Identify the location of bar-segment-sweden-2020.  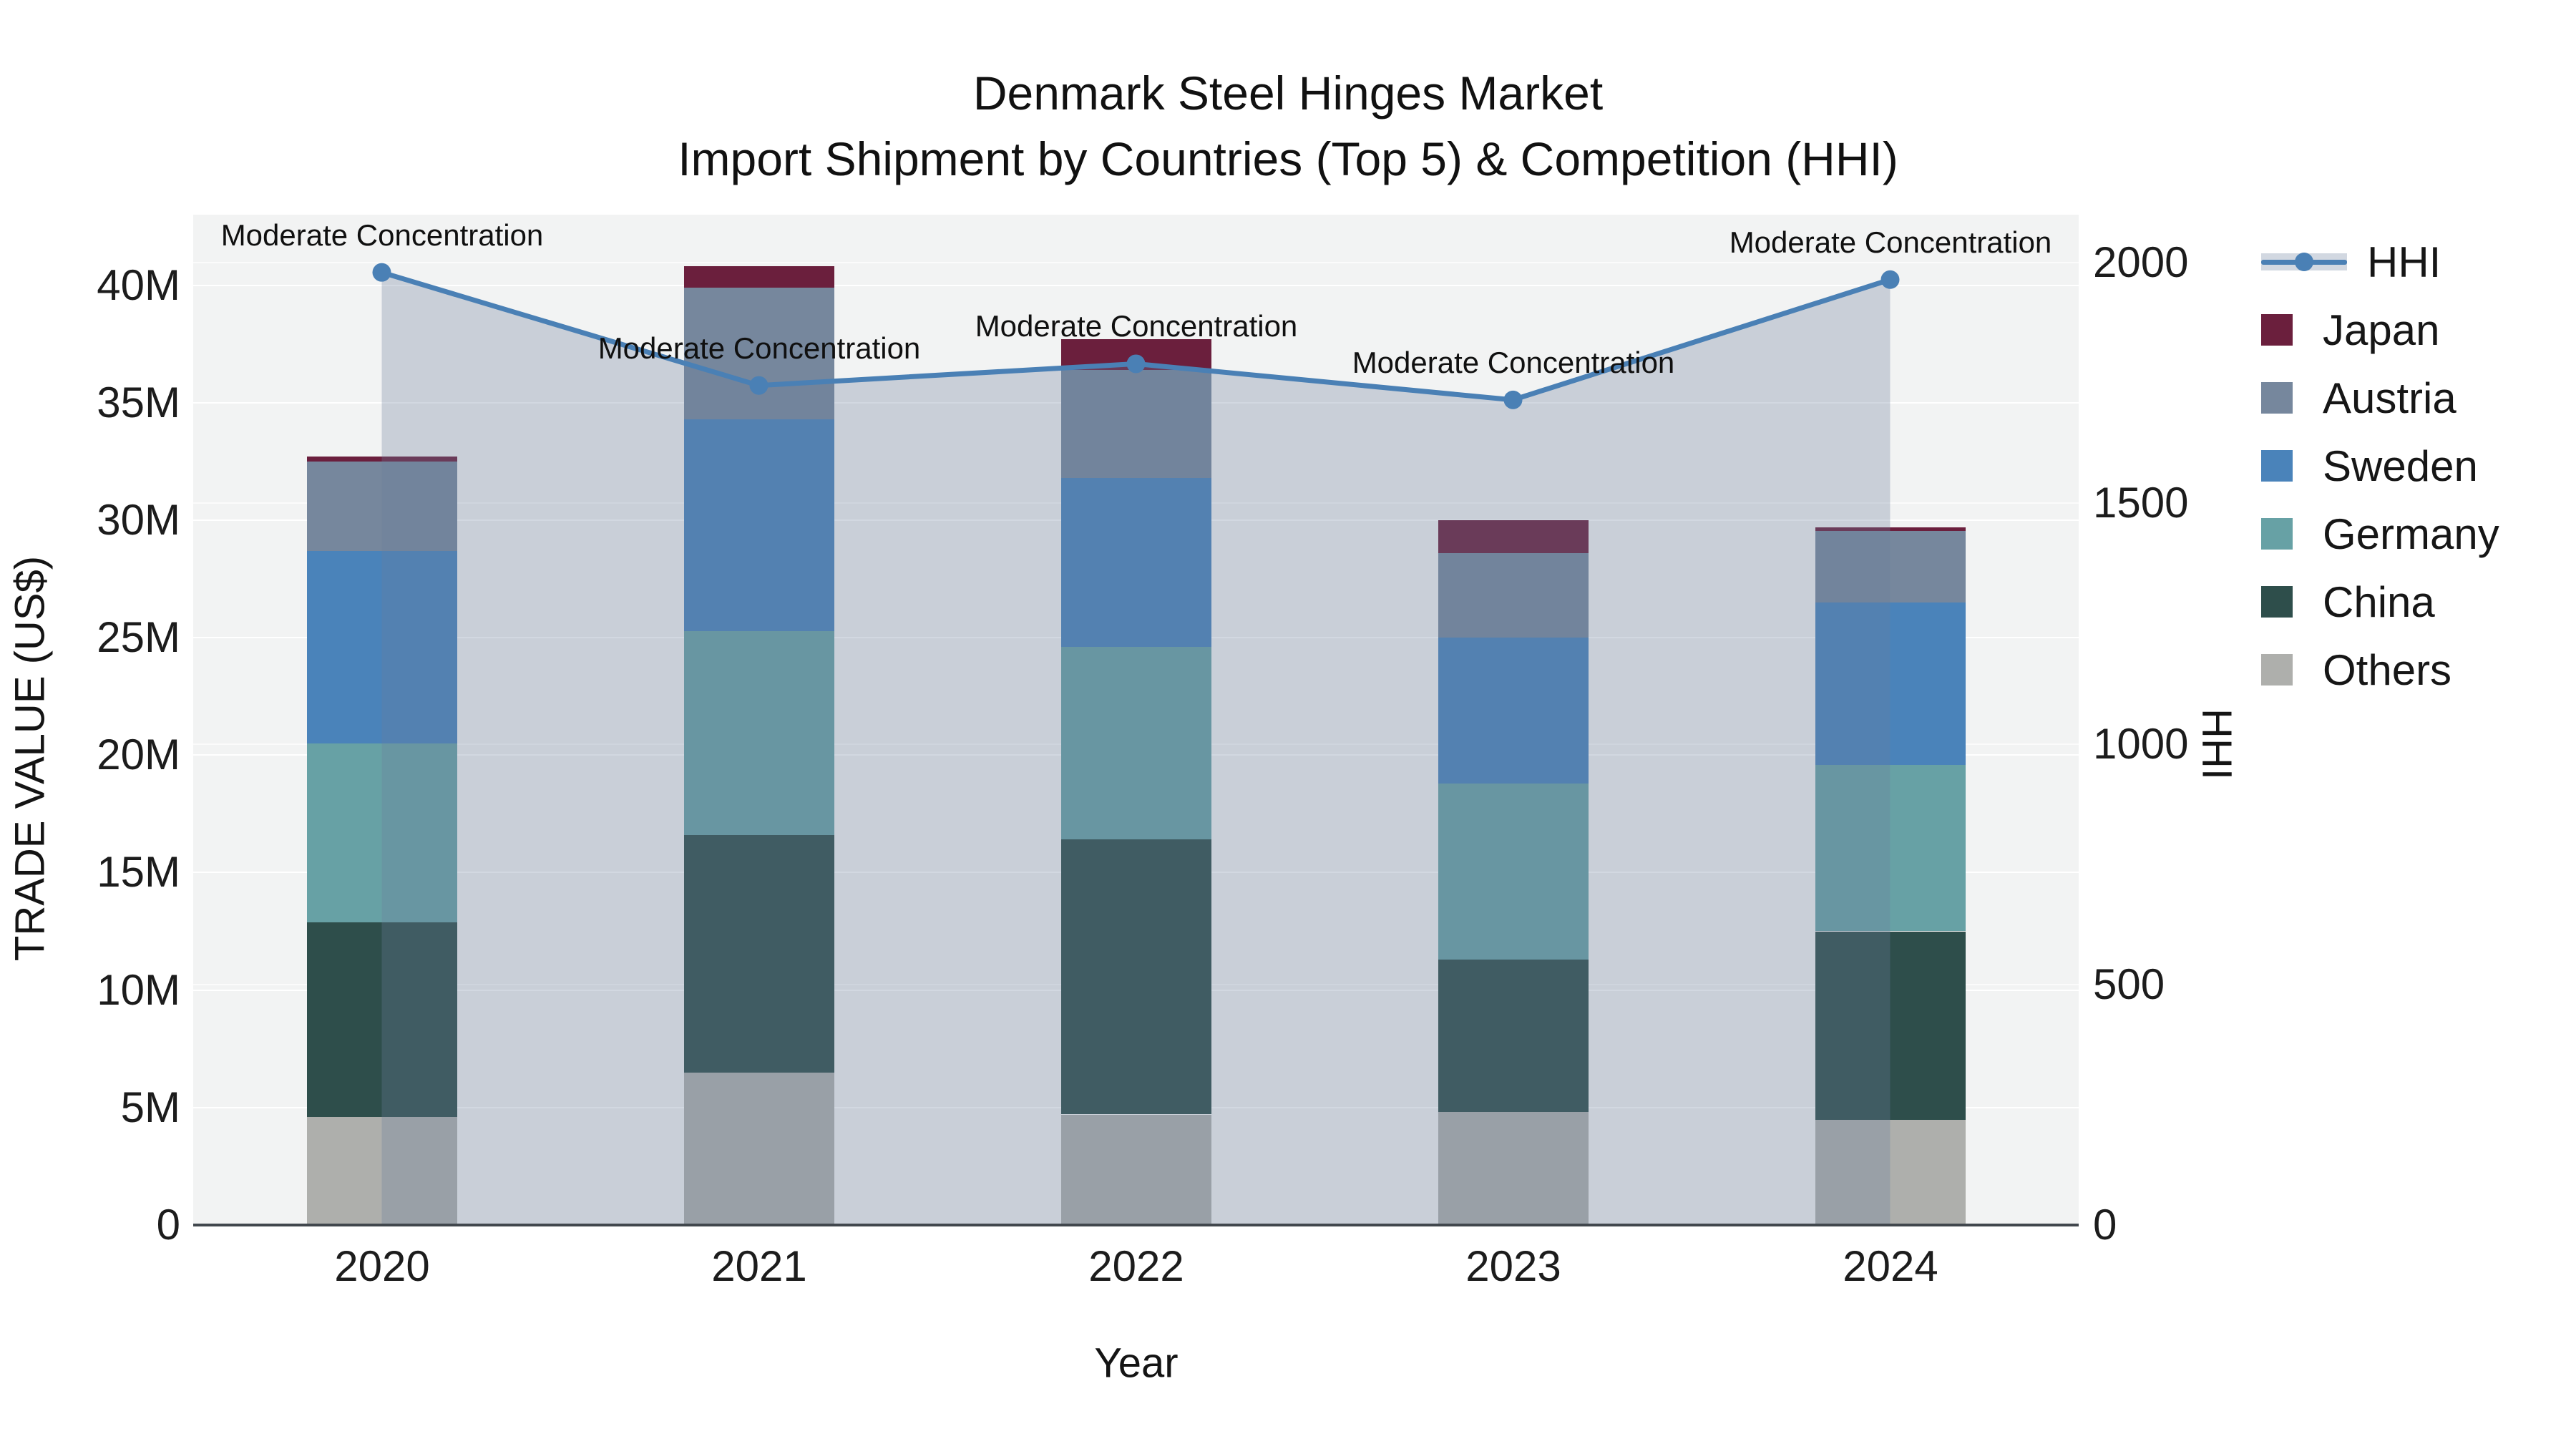
(382, 647).